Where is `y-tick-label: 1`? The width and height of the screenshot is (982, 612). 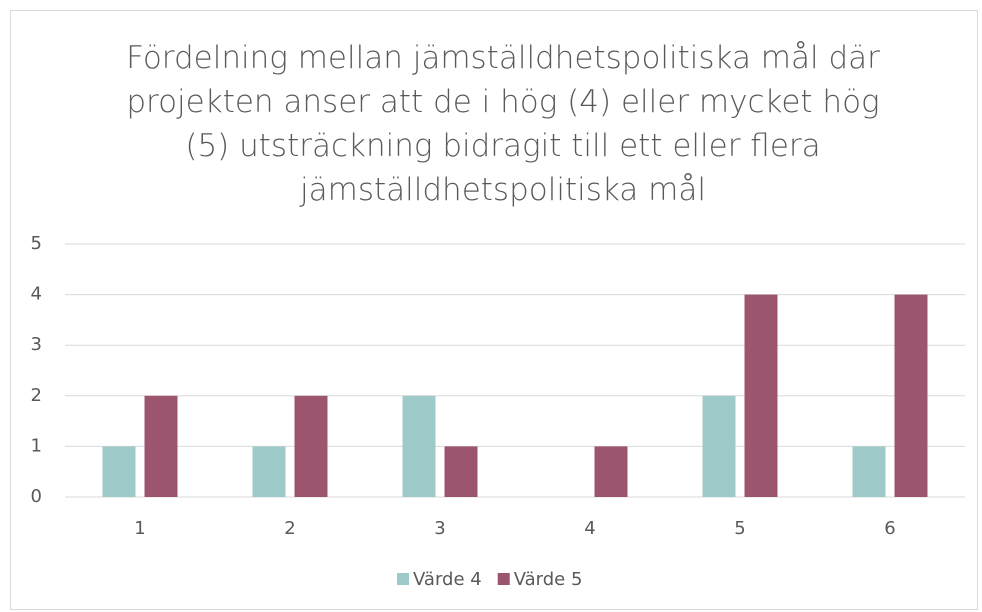
y-tick-label: 1 is located at coordinates (36, 445).